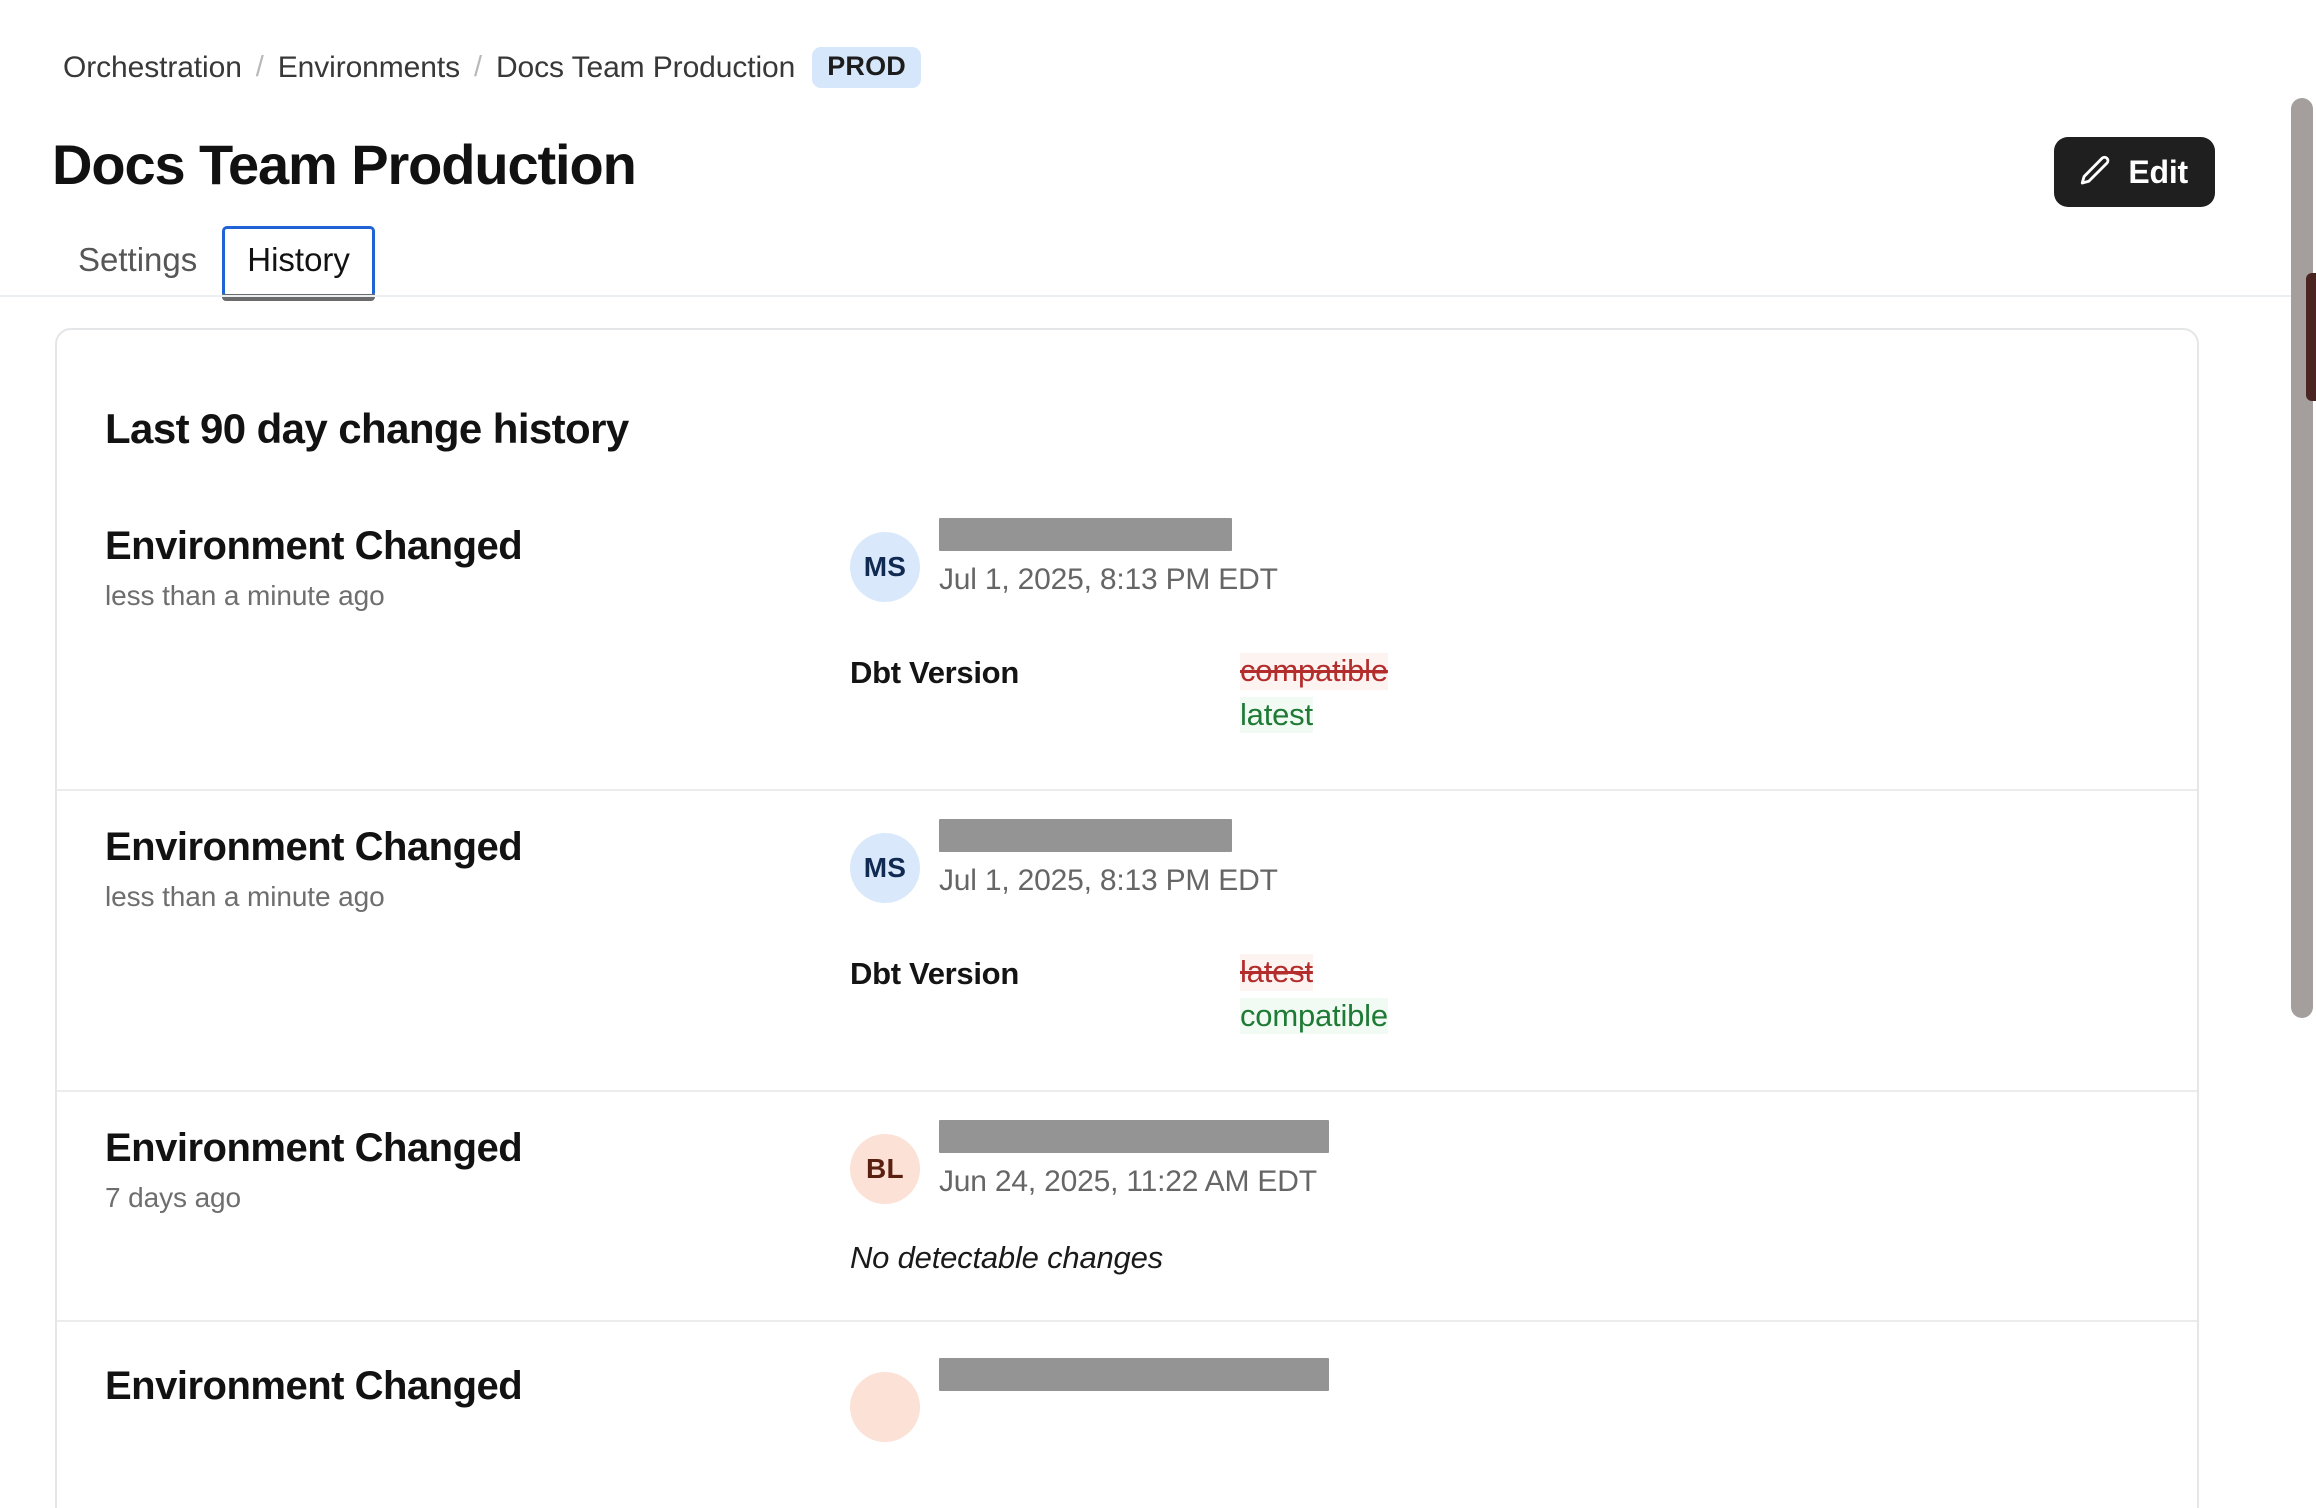  Describe the element at coordinates (152, 67) in the screenshot. I see `breadcrumb-item-orchestration: Orchestration` at that location.